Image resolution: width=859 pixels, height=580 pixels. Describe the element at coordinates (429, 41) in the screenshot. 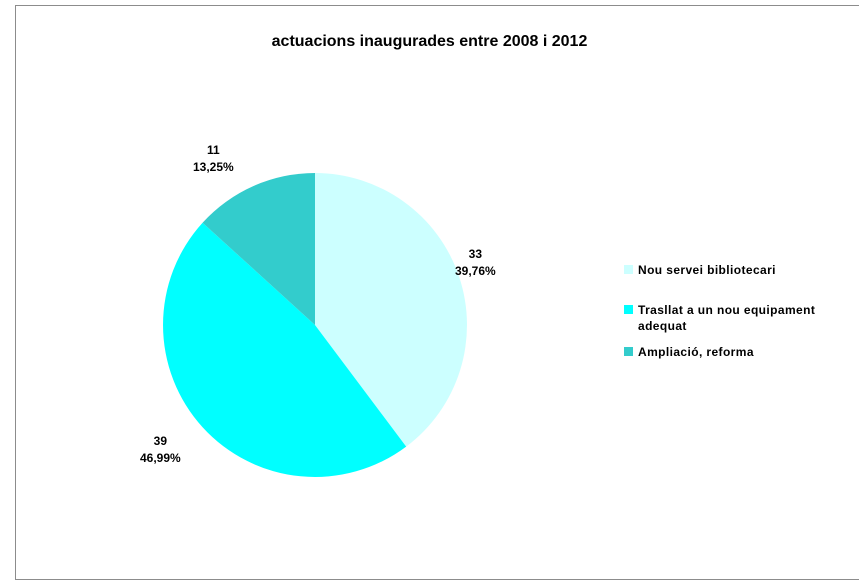

I see `chart-title: actuacions inaugurades entre 2008 i 2012` at that location.